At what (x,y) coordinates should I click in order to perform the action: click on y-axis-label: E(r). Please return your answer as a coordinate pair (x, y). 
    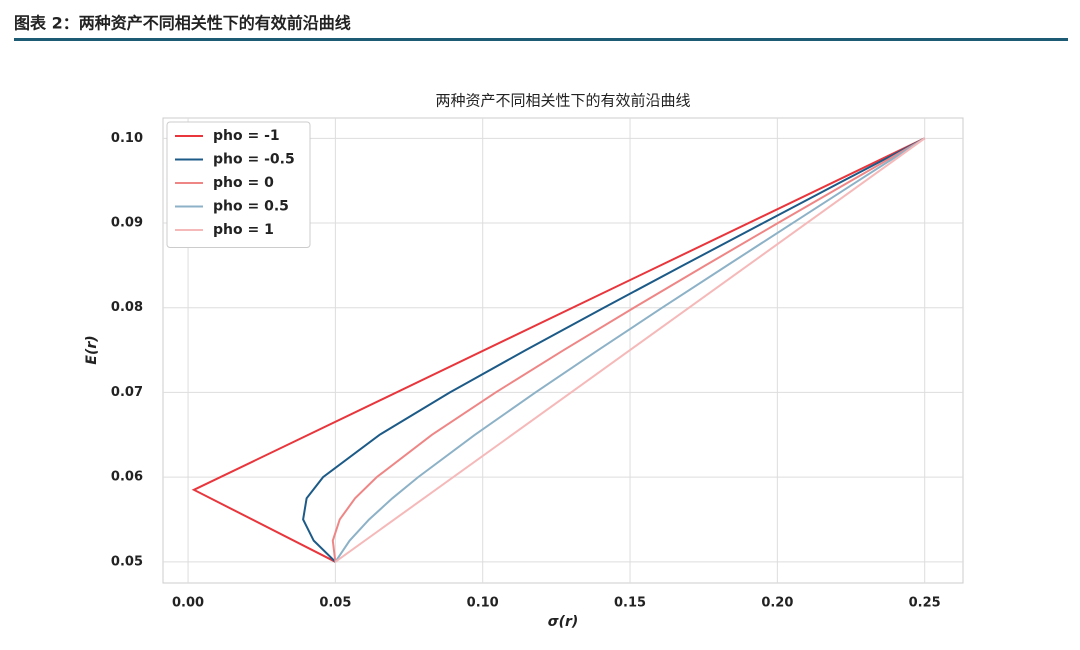
    Looking at the image, I should click on (92, 349).